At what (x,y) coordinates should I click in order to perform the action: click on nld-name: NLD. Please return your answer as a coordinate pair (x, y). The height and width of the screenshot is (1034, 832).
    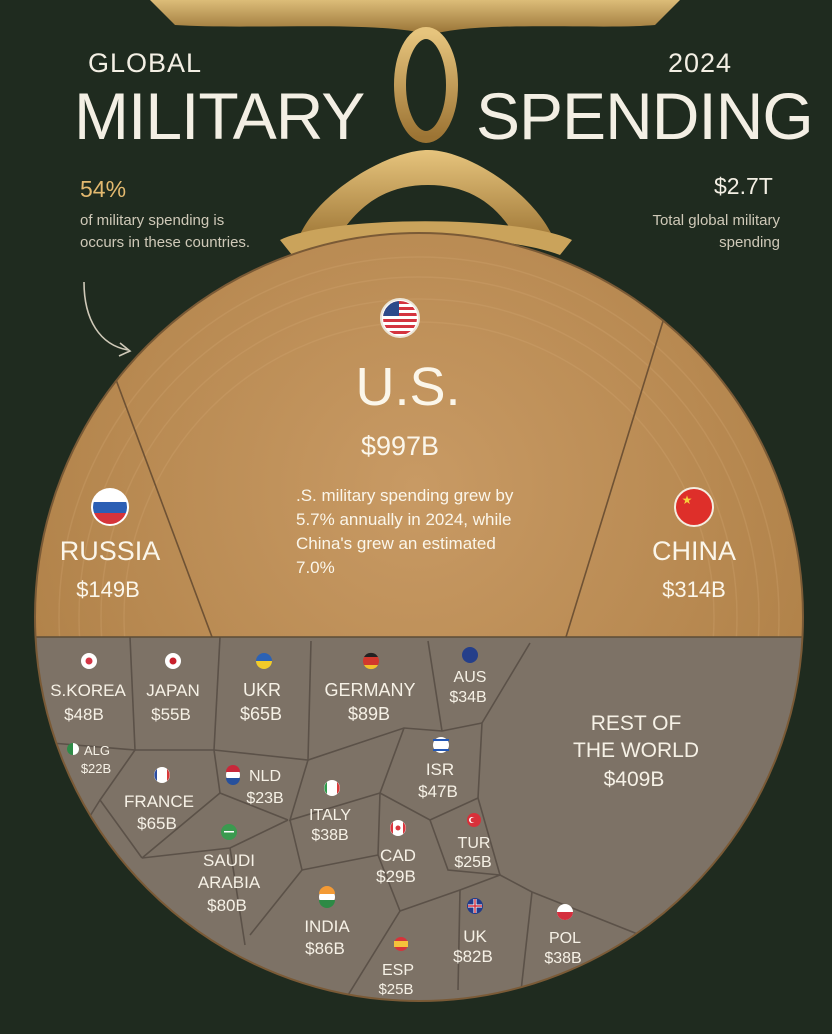
    Looking at the image, I should click on (265, 776).